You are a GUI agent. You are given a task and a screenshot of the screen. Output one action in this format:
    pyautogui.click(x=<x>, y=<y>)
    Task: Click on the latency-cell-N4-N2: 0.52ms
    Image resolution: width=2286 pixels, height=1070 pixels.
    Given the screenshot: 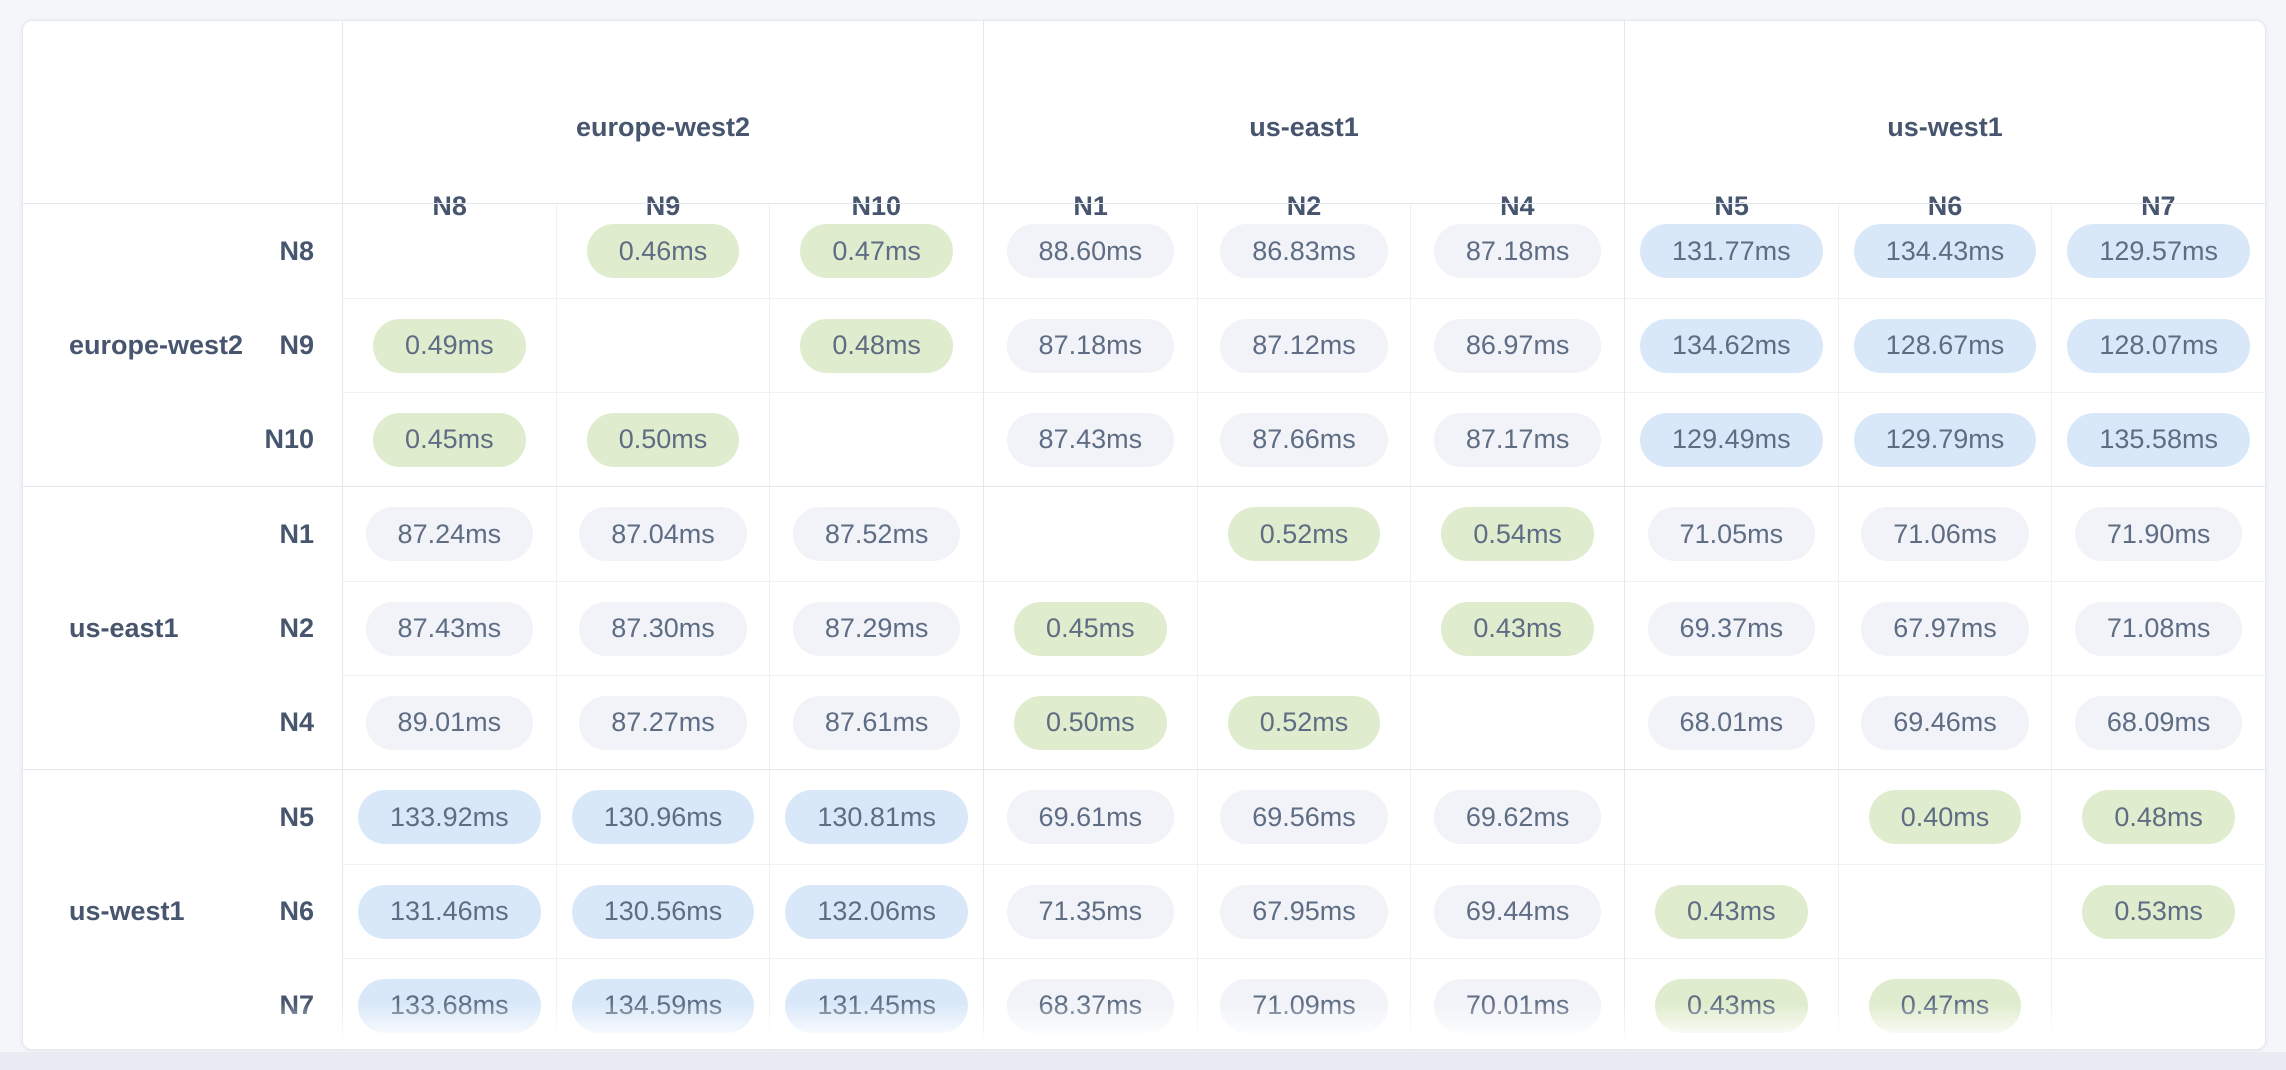 What is the action you would take?
    pyautogui.click(x=1303, y=722)
    